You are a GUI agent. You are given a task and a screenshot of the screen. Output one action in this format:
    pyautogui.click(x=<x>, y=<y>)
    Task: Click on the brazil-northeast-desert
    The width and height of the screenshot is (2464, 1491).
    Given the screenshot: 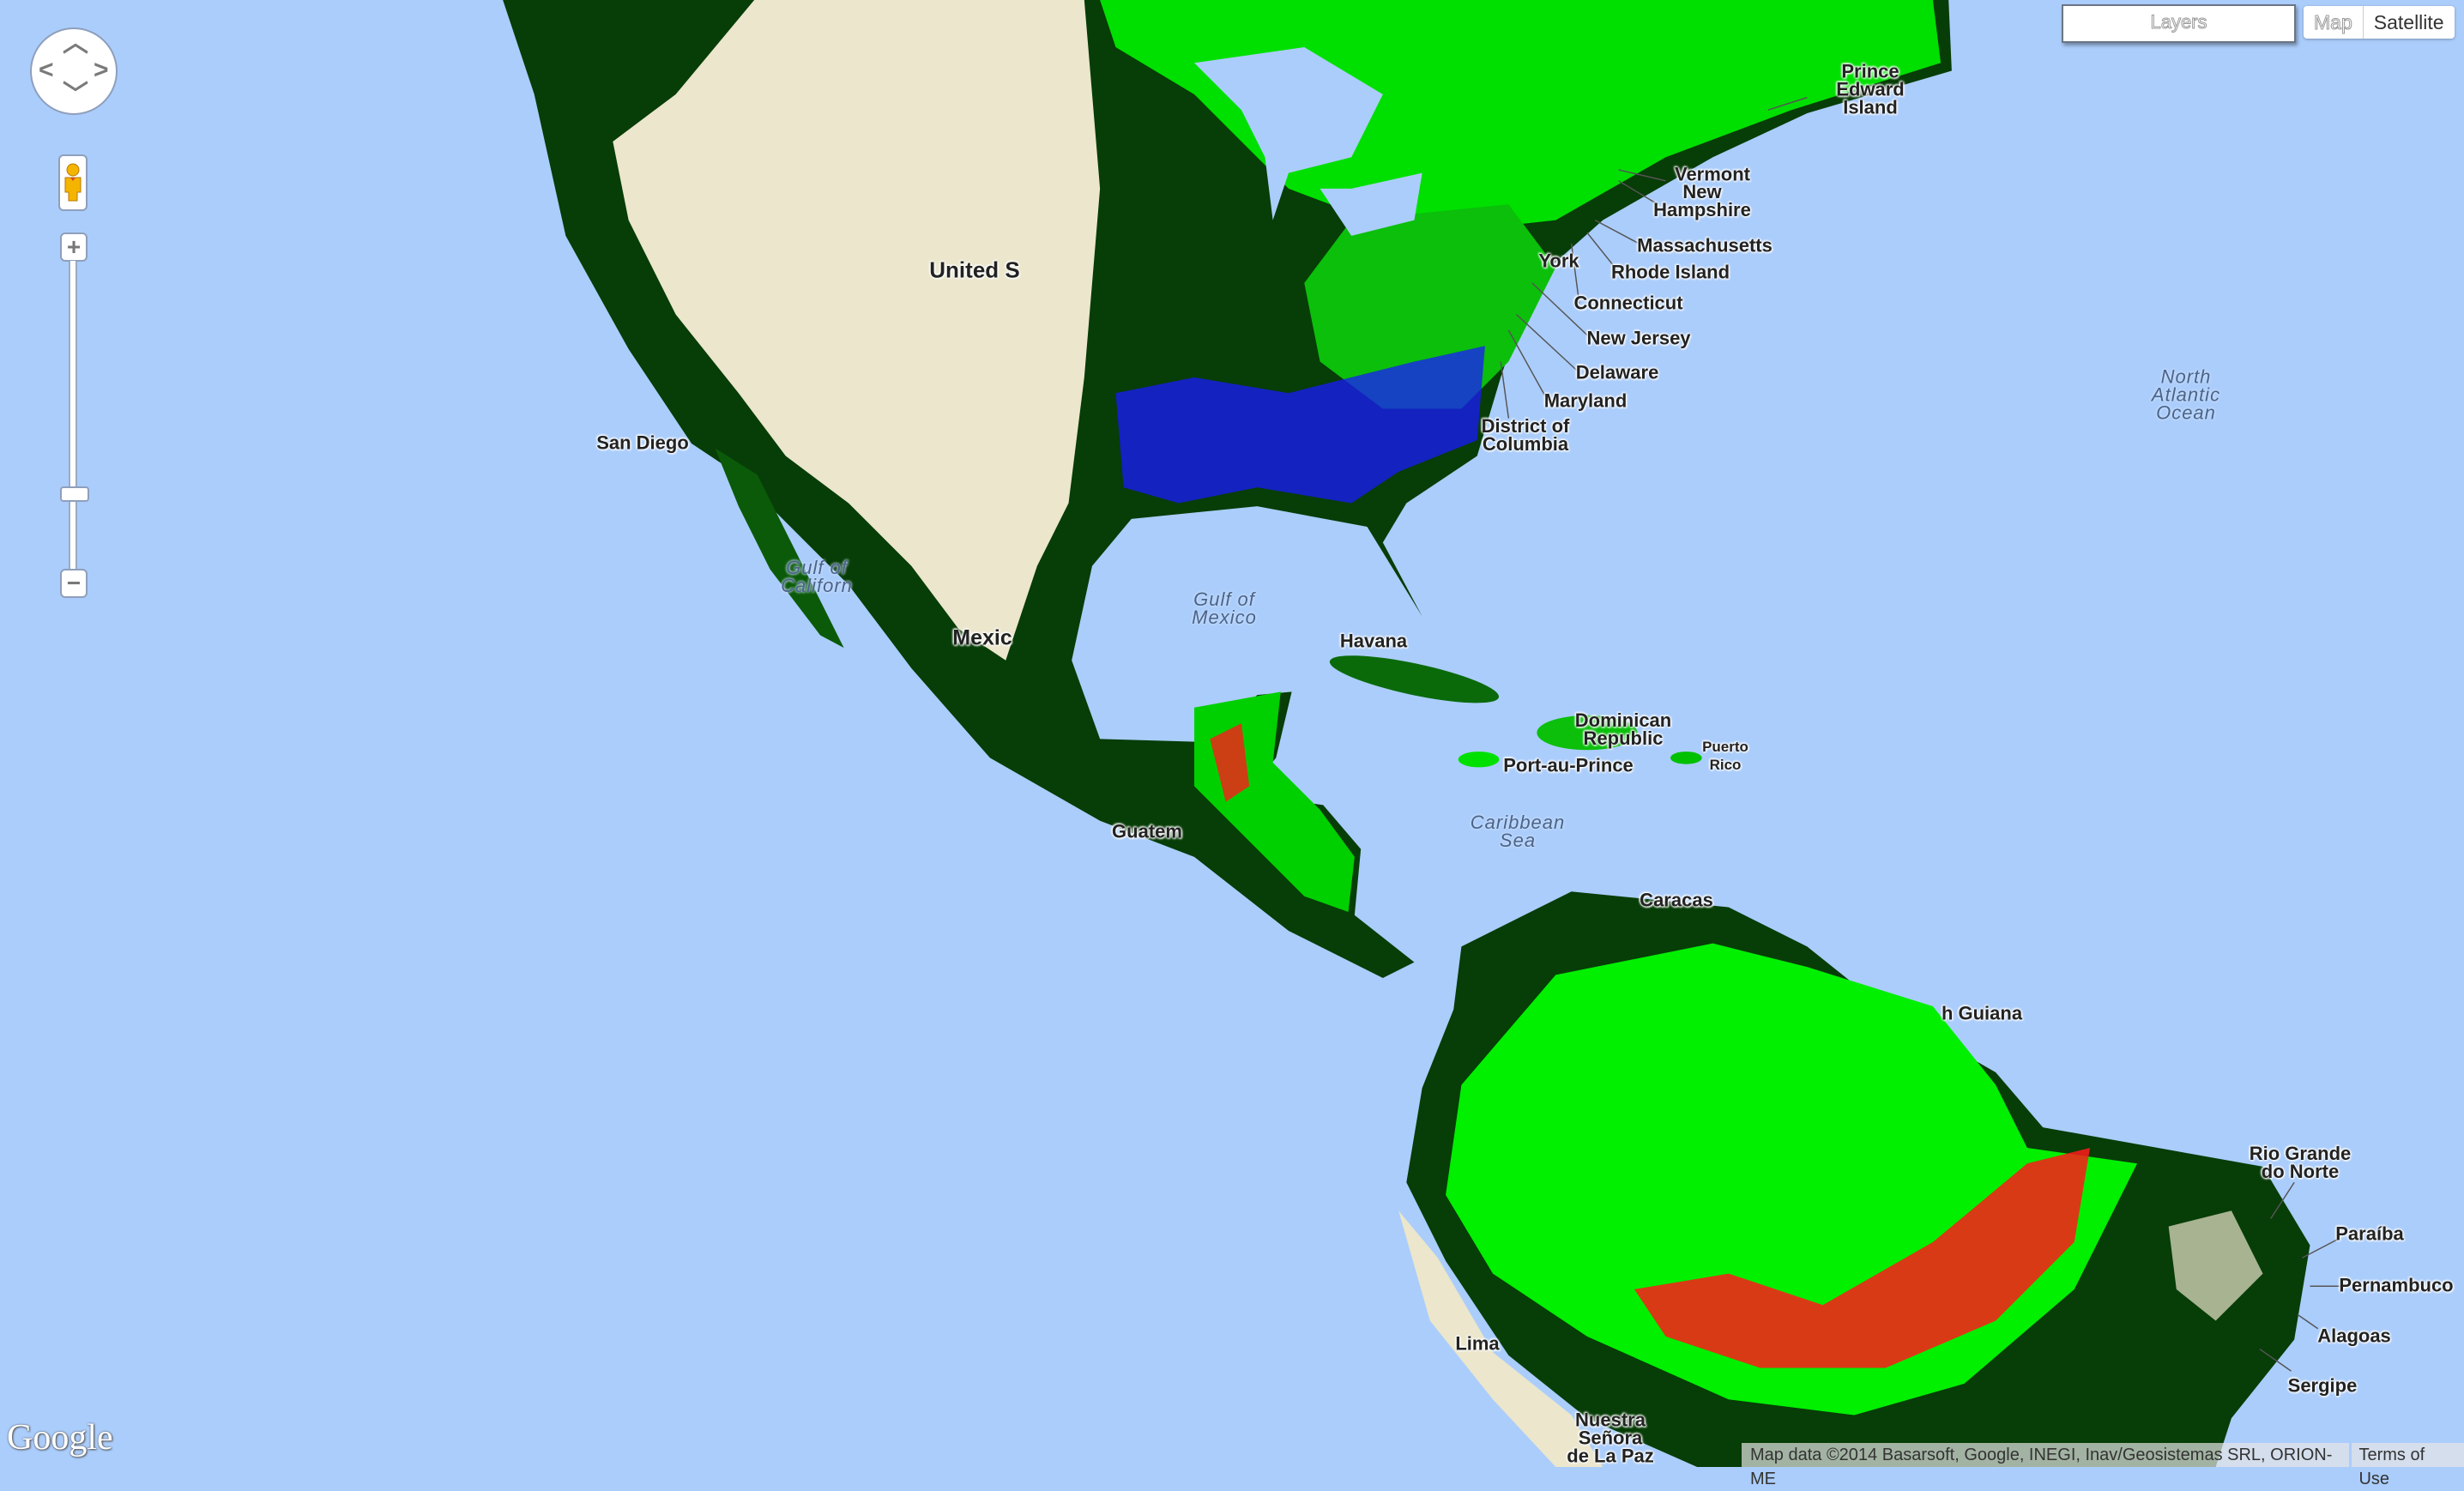 What is the action you would take?
    pyautogui.click(x=2215, y=1265)
    